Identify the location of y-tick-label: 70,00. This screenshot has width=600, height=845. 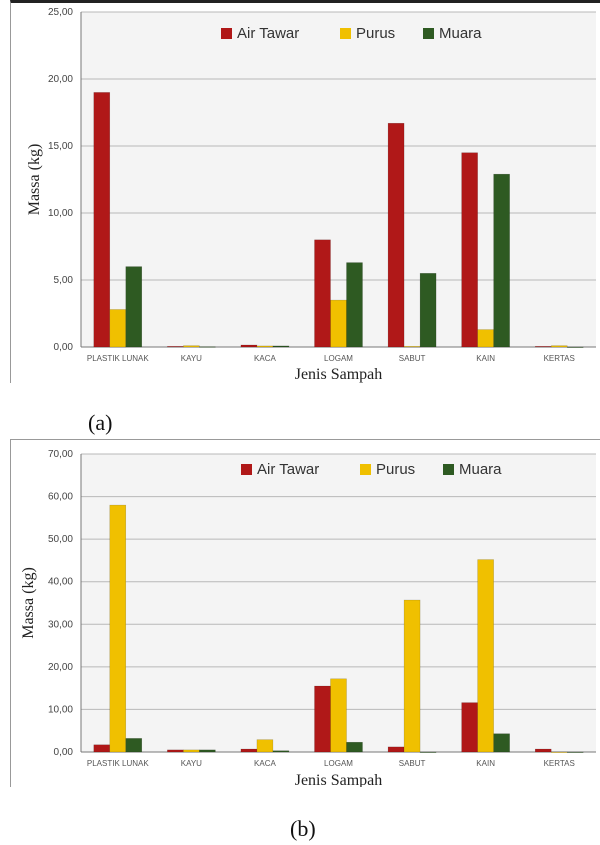
(60, 454).